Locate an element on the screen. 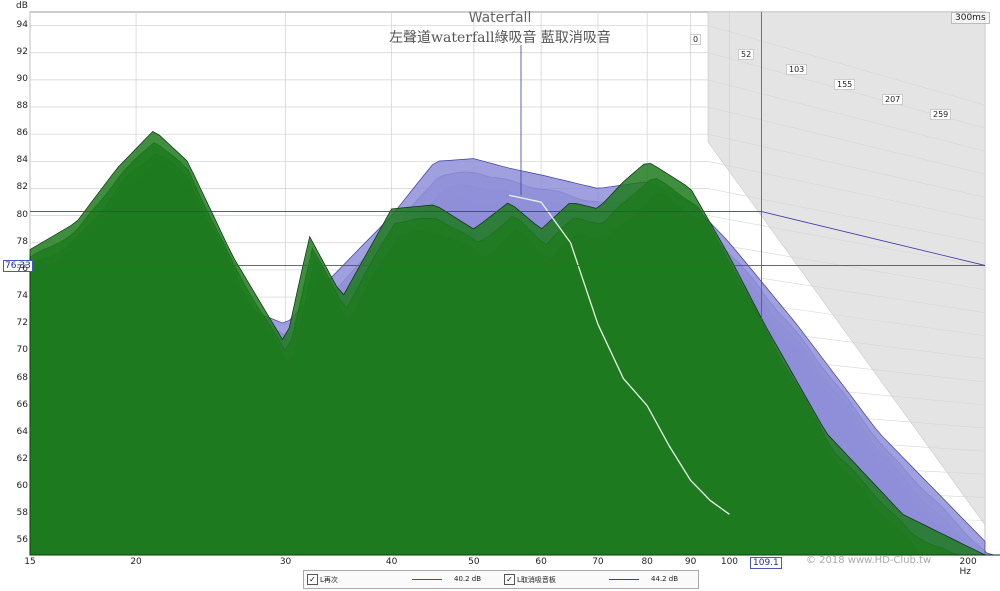 Image resolution: width=1000 pixels, height=591 pixels. y-tick-label: 74 is located at coordinates (22, 296).